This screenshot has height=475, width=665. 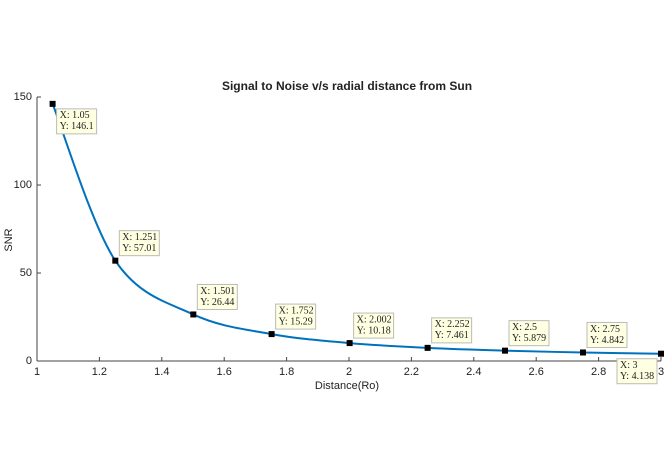 I want to click on datatip-text: Y: 15.29, so click(x=296, y=321).